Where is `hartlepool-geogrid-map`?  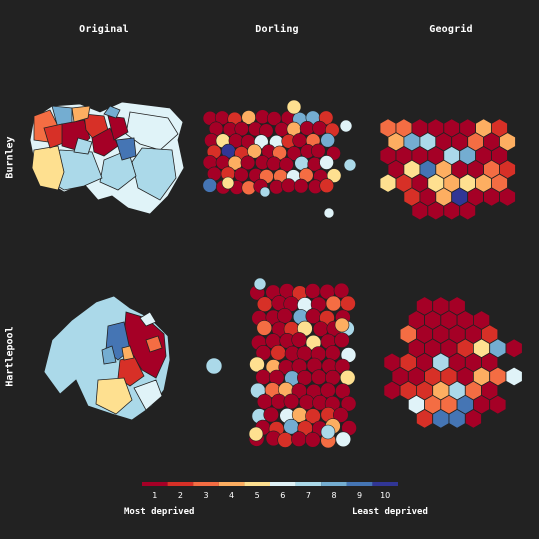 hartlepool-geogrid-map is located at coordinates (453, 363).